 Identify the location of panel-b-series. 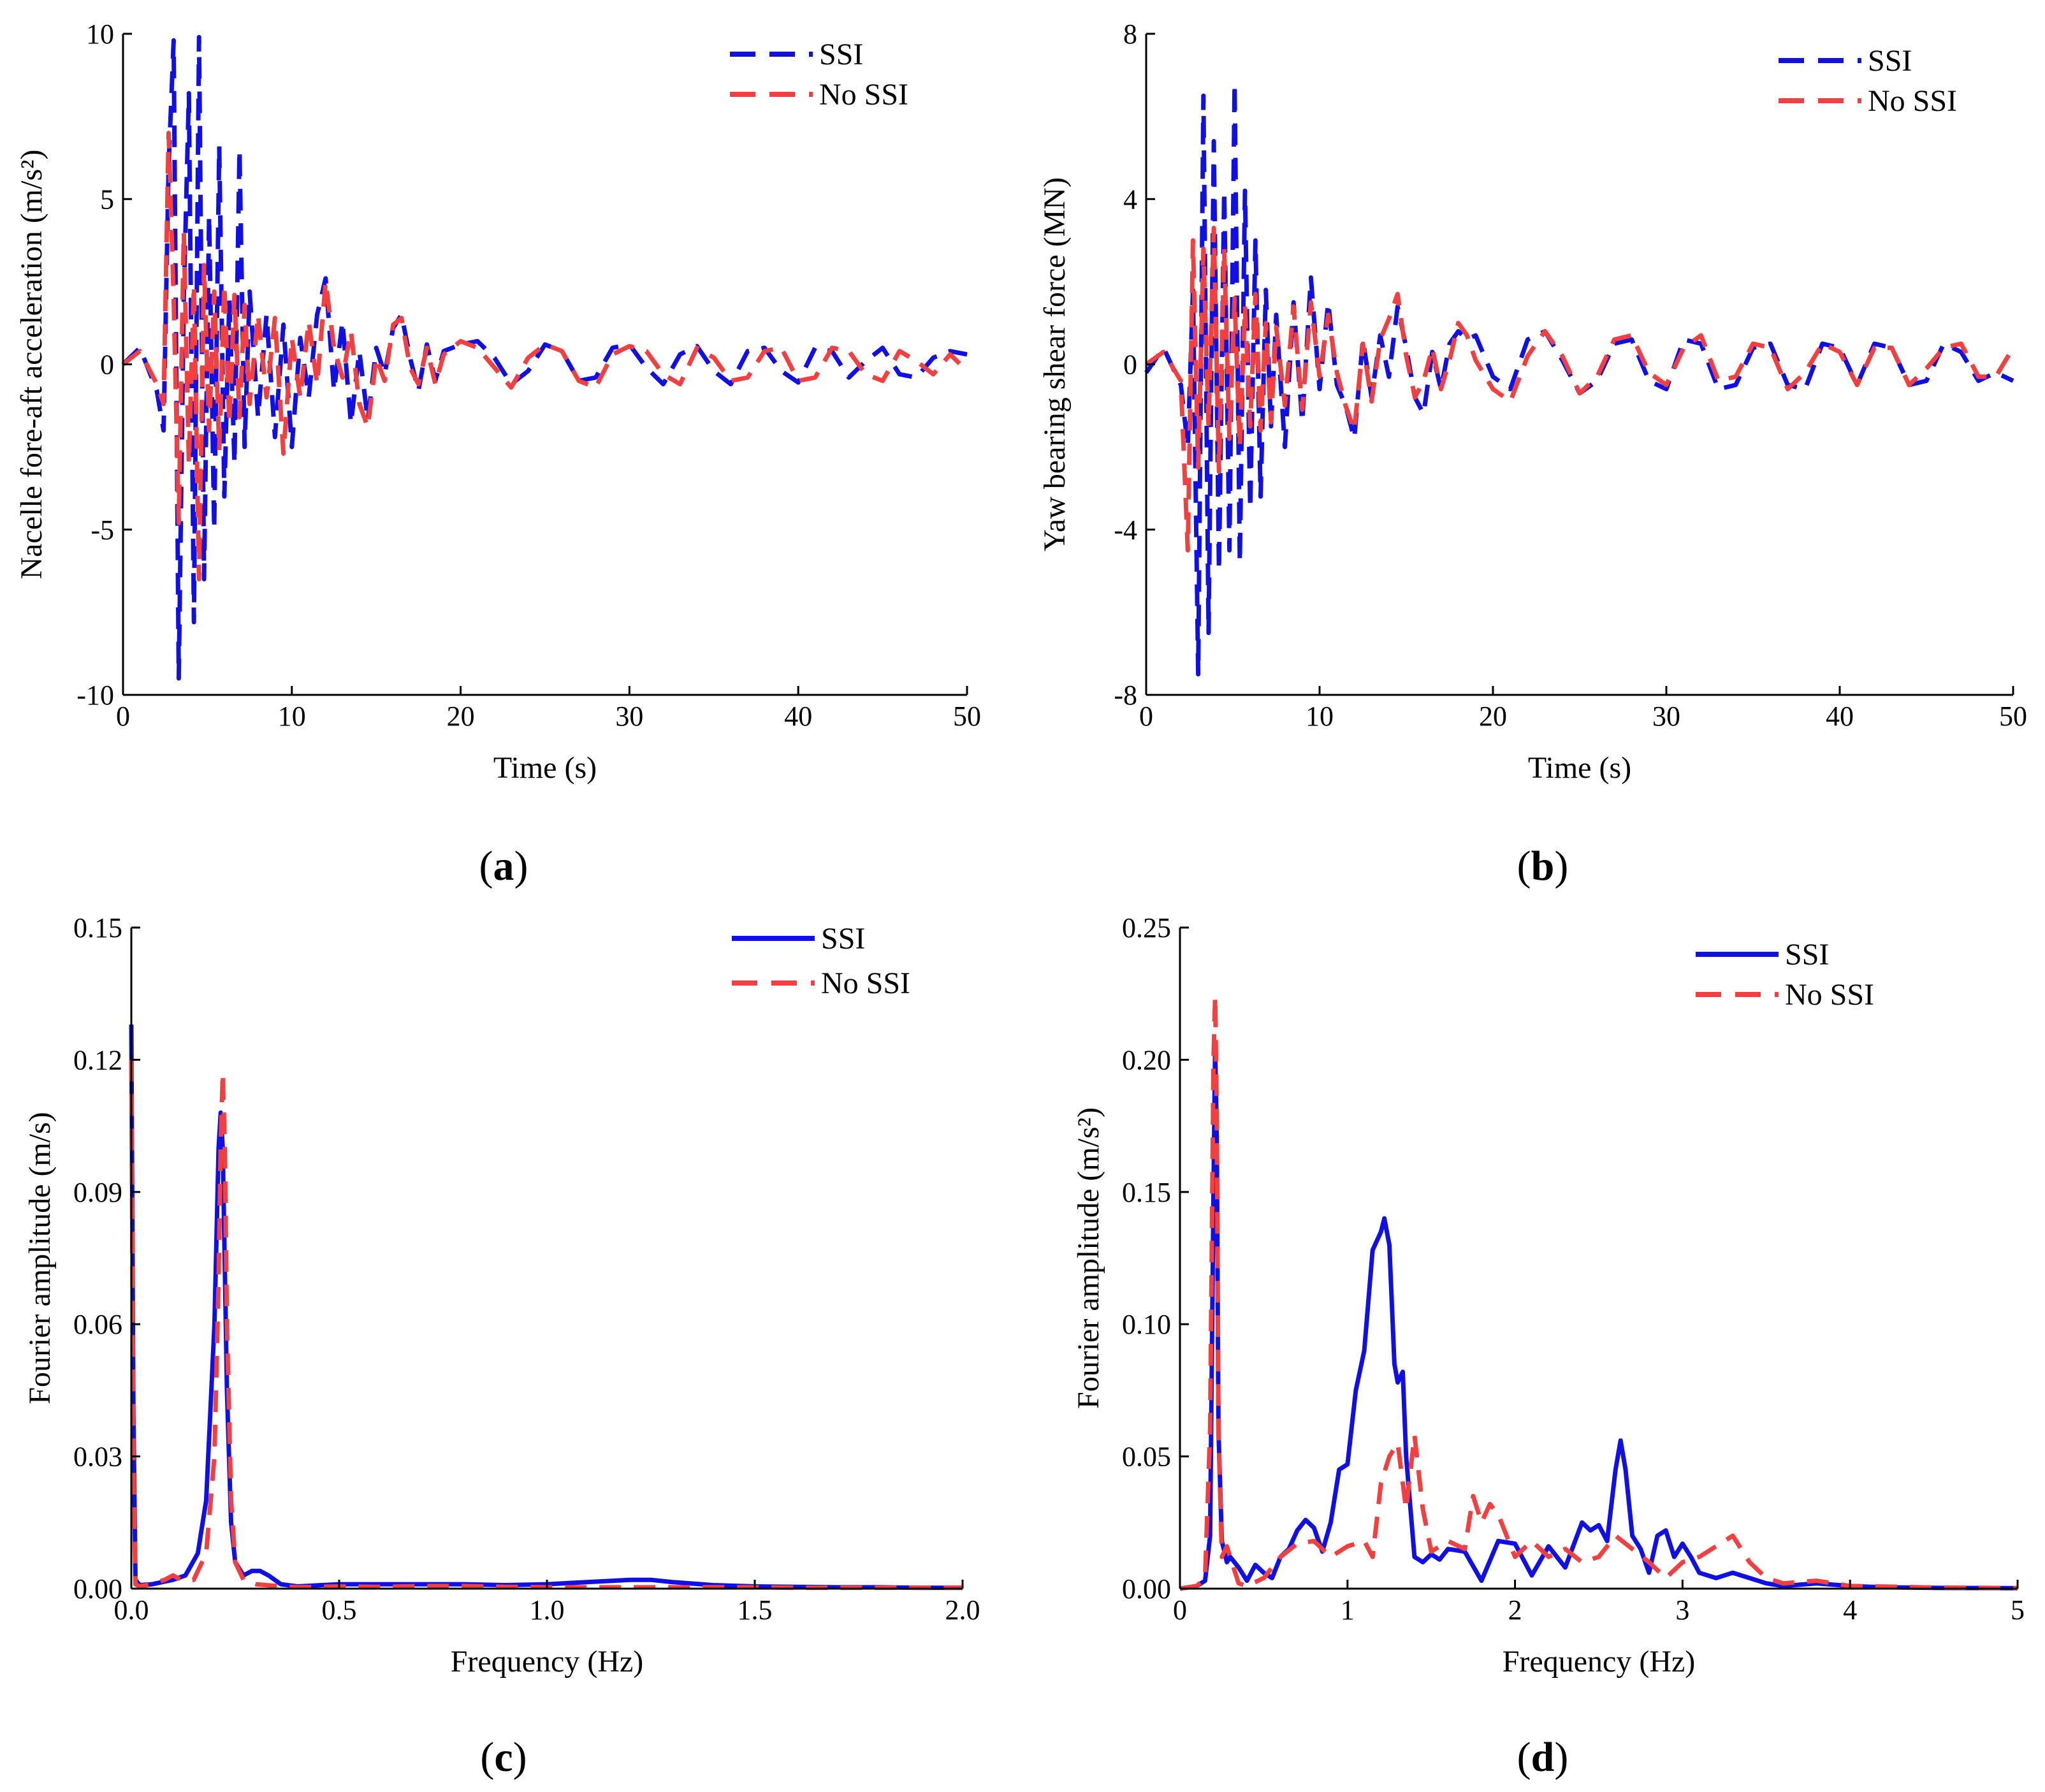
(1580, 379).